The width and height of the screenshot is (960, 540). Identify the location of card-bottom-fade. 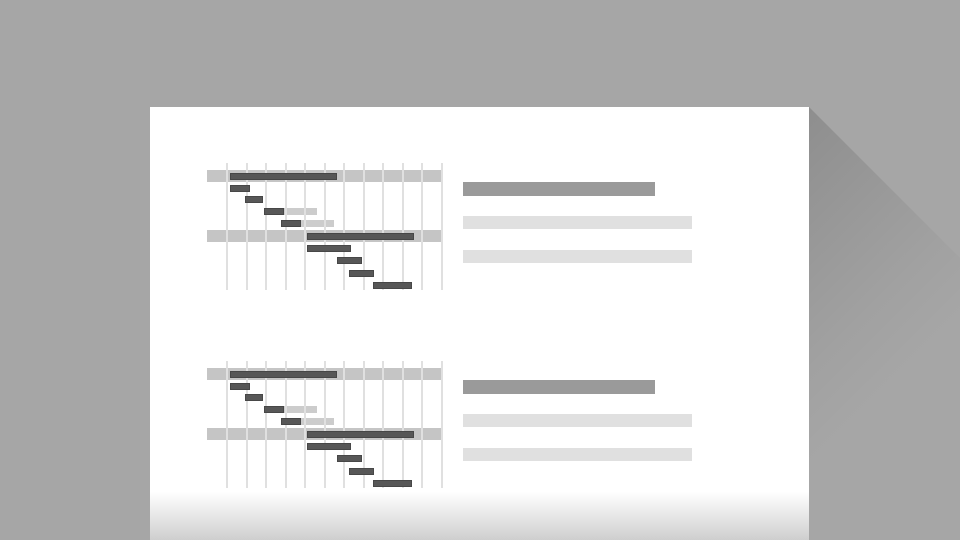
(479, 516).